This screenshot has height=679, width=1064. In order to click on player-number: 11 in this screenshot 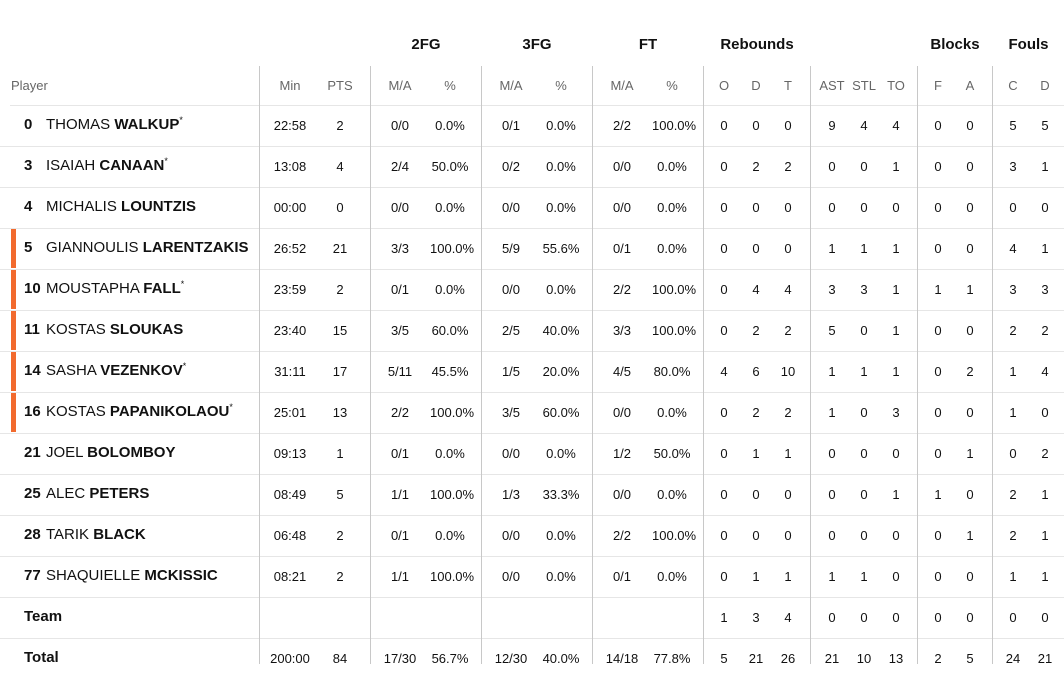, I will do `click(32, 329)`.